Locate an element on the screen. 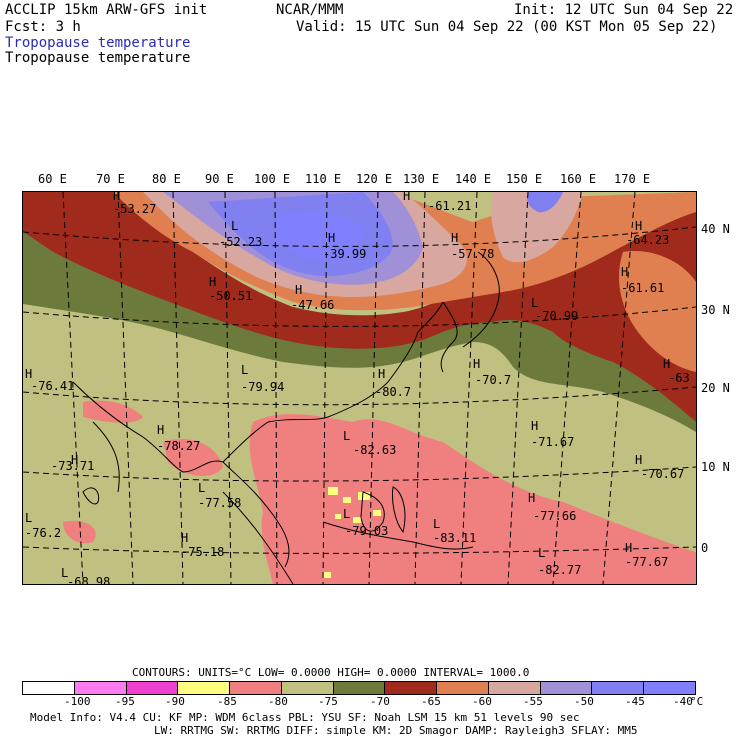 The image size is (740, 740). lat-label: 0 is located at coordinates (705, 548).